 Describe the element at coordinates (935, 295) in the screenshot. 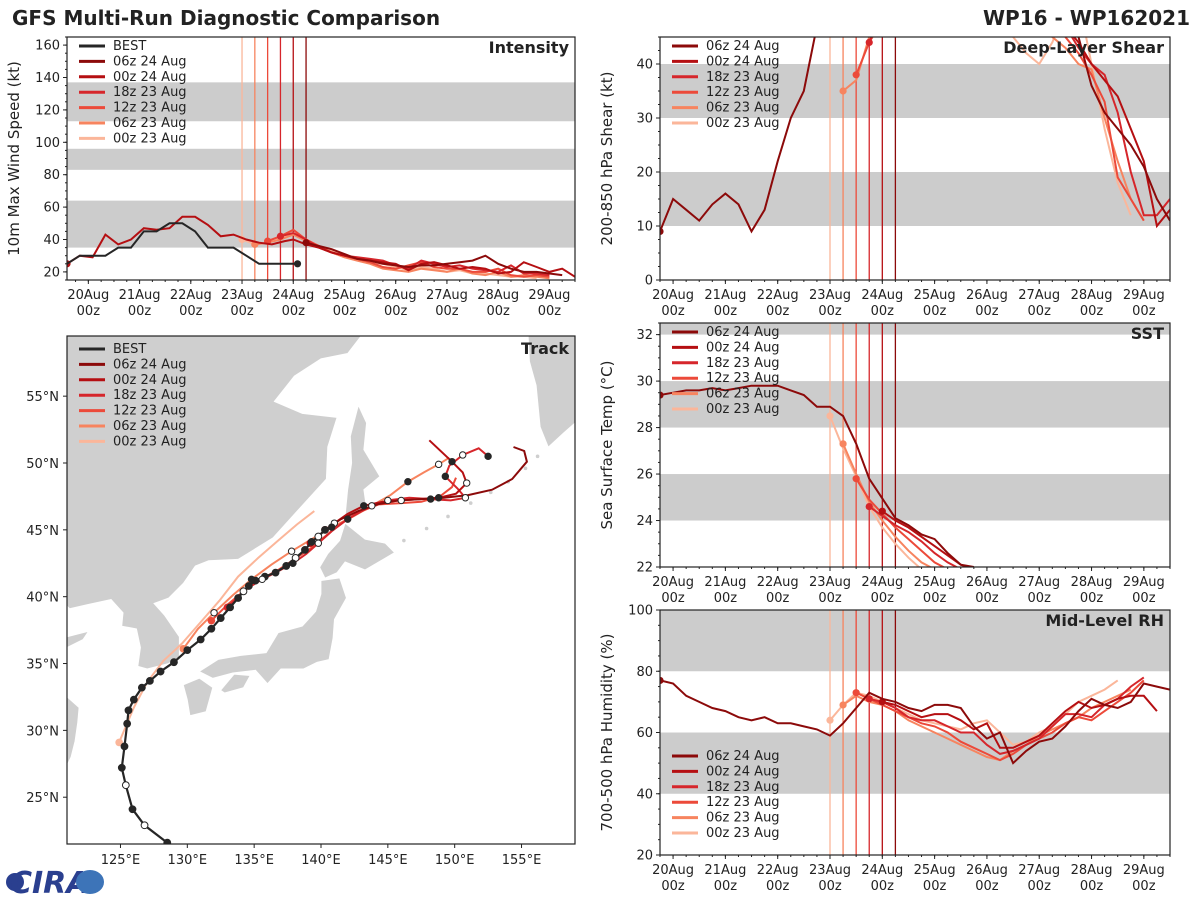

I see `shear-xtick-day: 25Aug` at that location.